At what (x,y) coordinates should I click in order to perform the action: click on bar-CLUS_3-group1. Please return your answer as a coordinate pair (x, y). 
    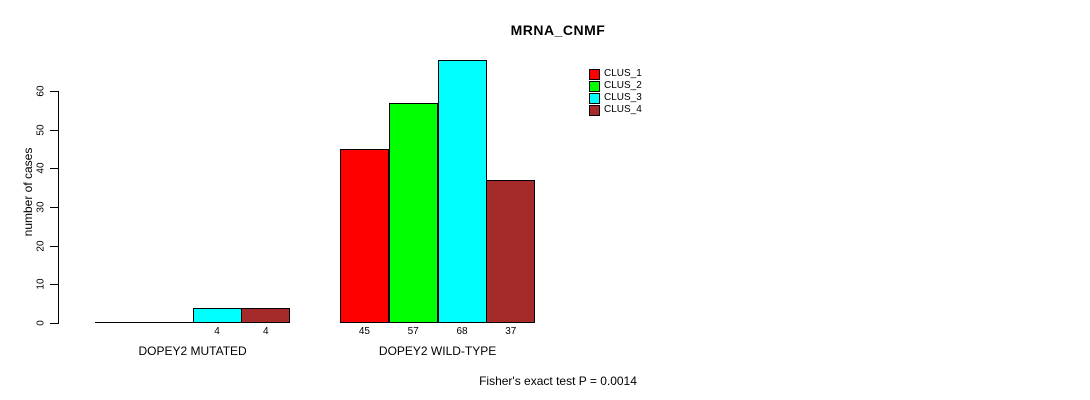
    Looking at the image, I should click on (217, 315).